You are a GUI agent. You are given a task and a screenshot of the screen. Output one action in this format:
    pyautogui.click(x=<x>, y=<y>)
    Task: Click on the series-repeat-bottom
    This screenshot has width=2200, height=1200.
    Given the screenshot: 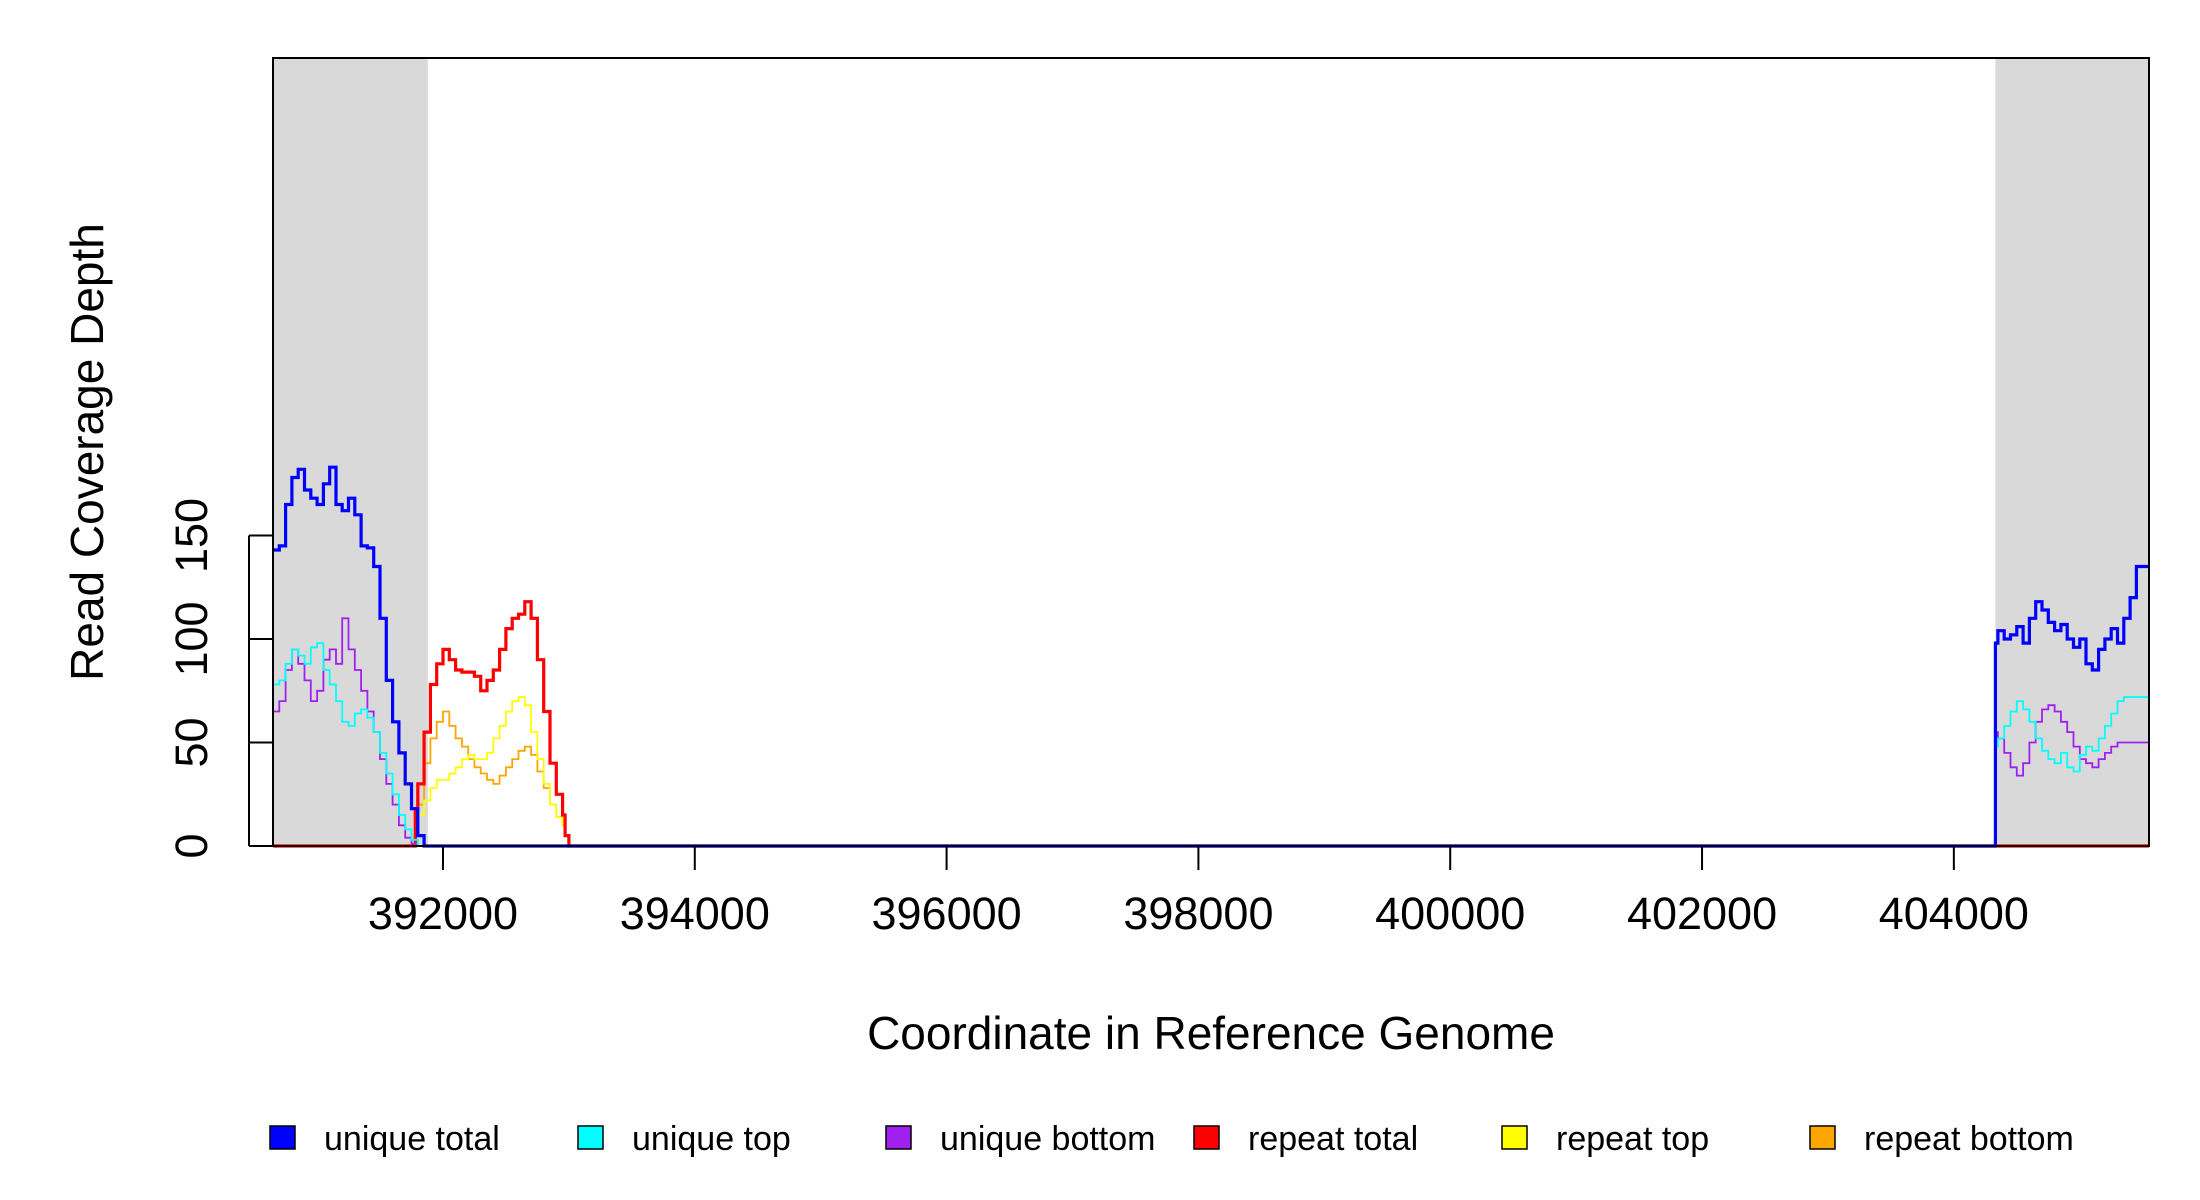 What is the action you would take?
    pyautogui.click(x=1211, y=778)
    